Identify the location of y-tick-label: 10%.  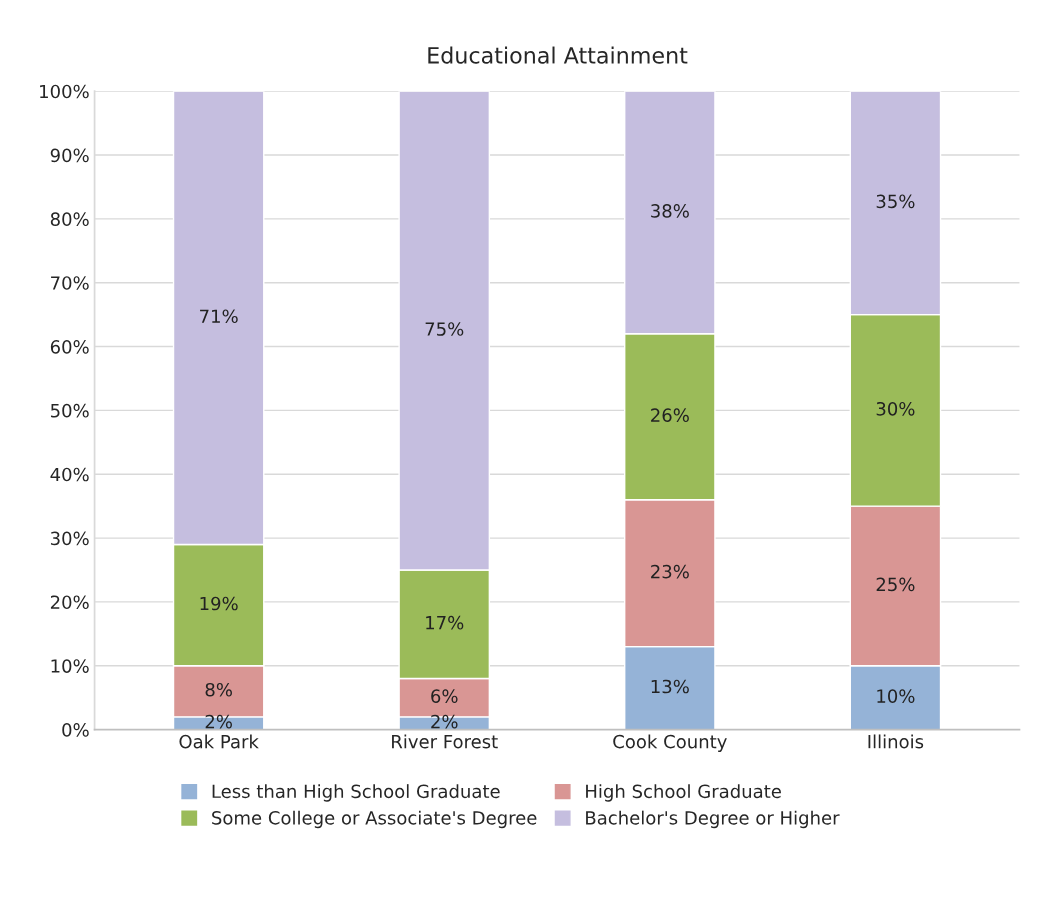
(70, 666).